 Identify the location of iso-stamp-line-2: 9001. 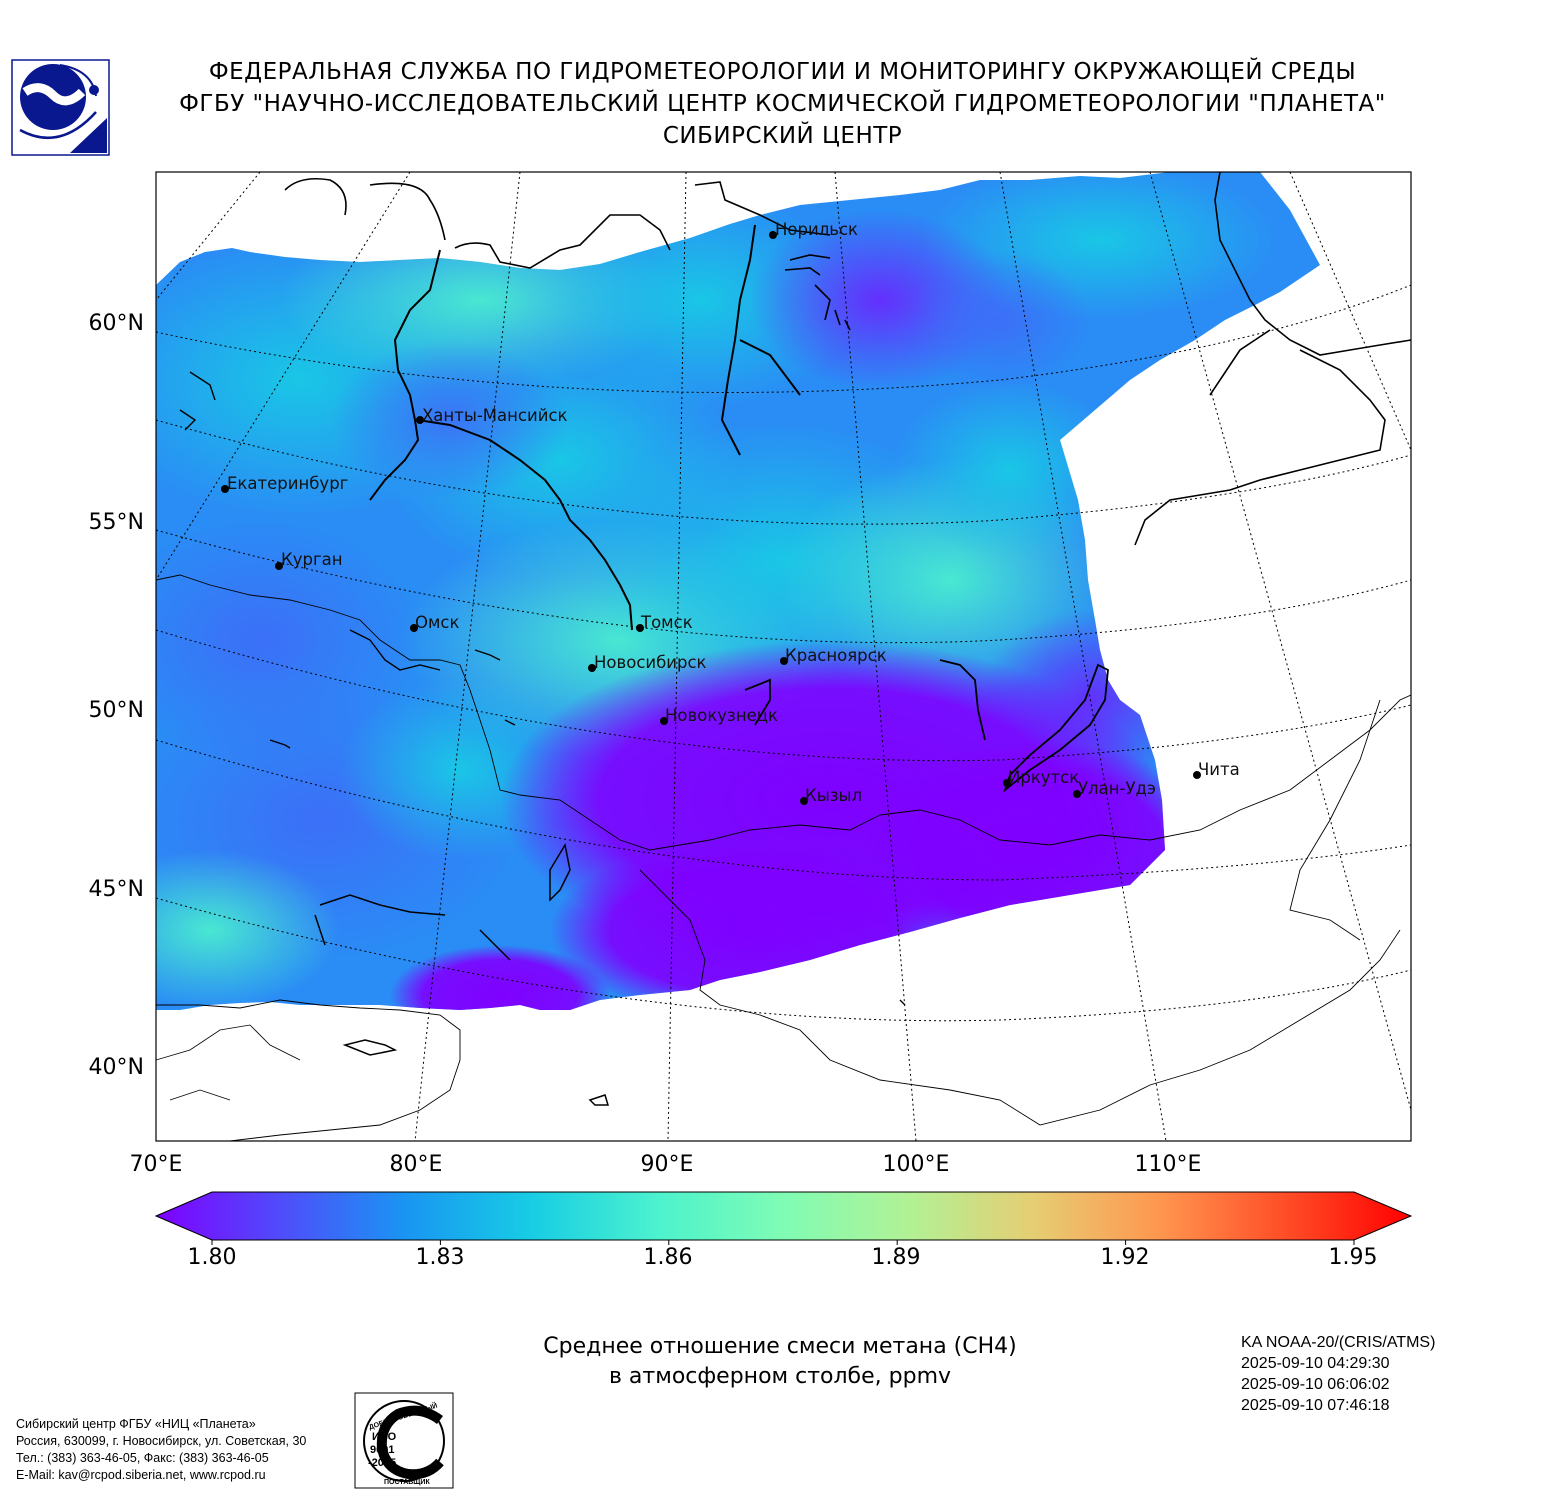
(382, 1450).